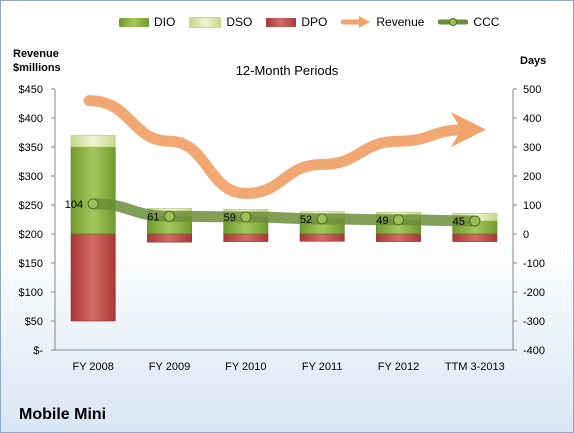  I want to click on legend-item-revenue: Revenue, so click(382, 22).